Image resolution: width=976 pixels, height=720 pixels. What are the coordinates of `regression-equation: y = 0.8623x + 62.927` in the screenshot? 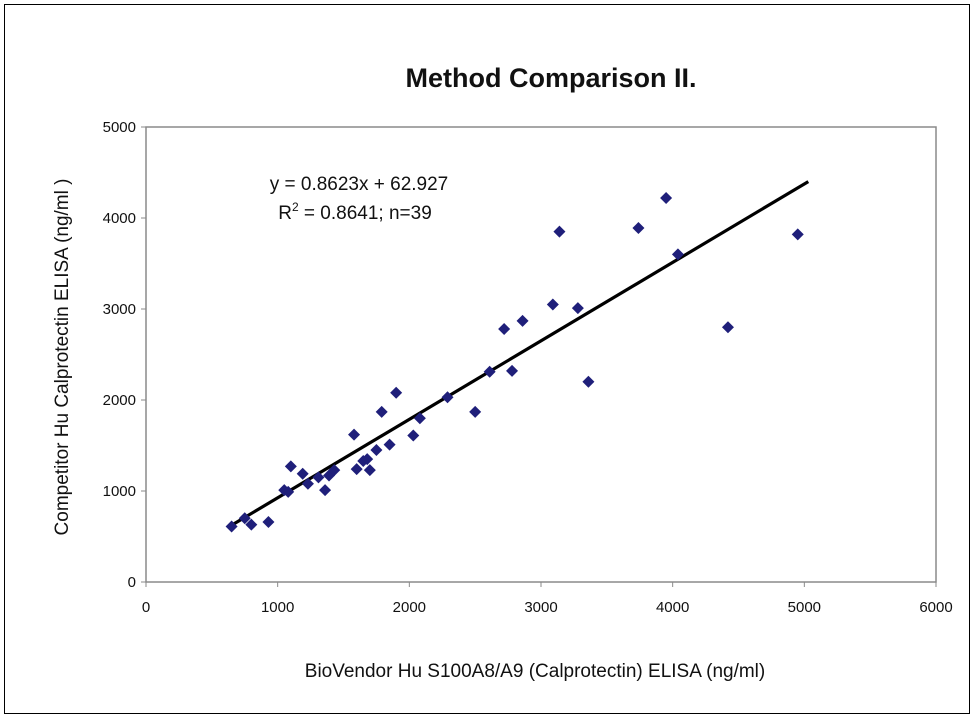 It's located at (359, 184).